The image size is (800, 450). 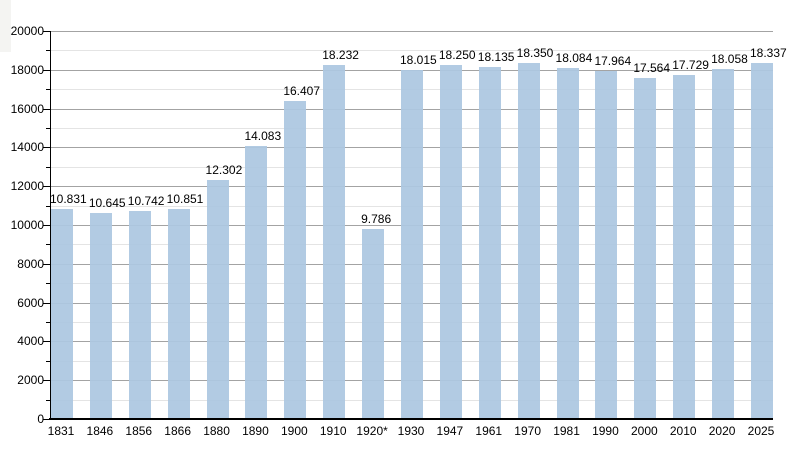 I want to click on y-axis-label: 6000, so click(x=30, y=302).